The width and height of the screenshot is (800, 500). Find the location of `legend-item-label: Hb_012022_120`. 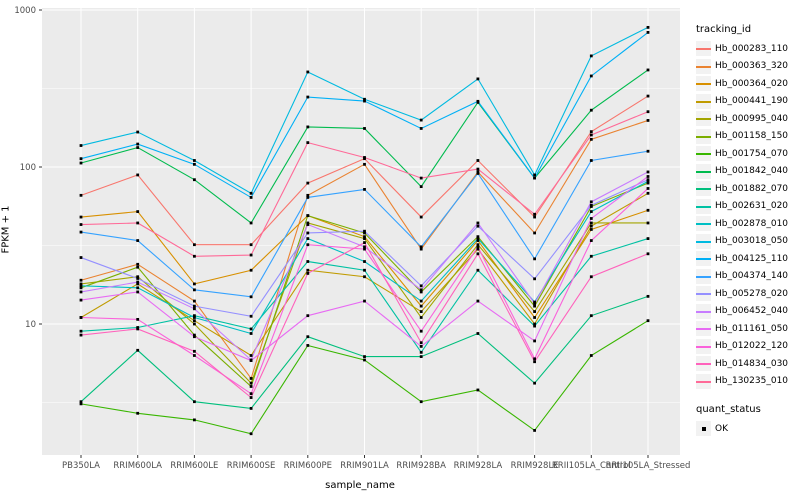

legend-item-label: Hb_012022_120 is located at coordinates (752, 346).